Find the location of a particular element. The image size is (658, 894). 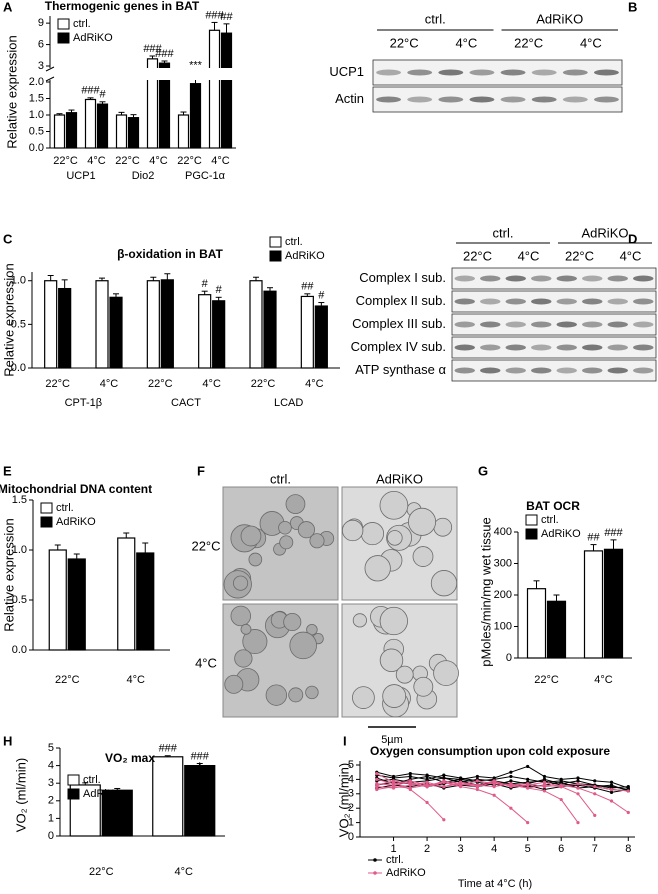

blot-row-label: Complex II sub. is located at coordinates (401, 300).